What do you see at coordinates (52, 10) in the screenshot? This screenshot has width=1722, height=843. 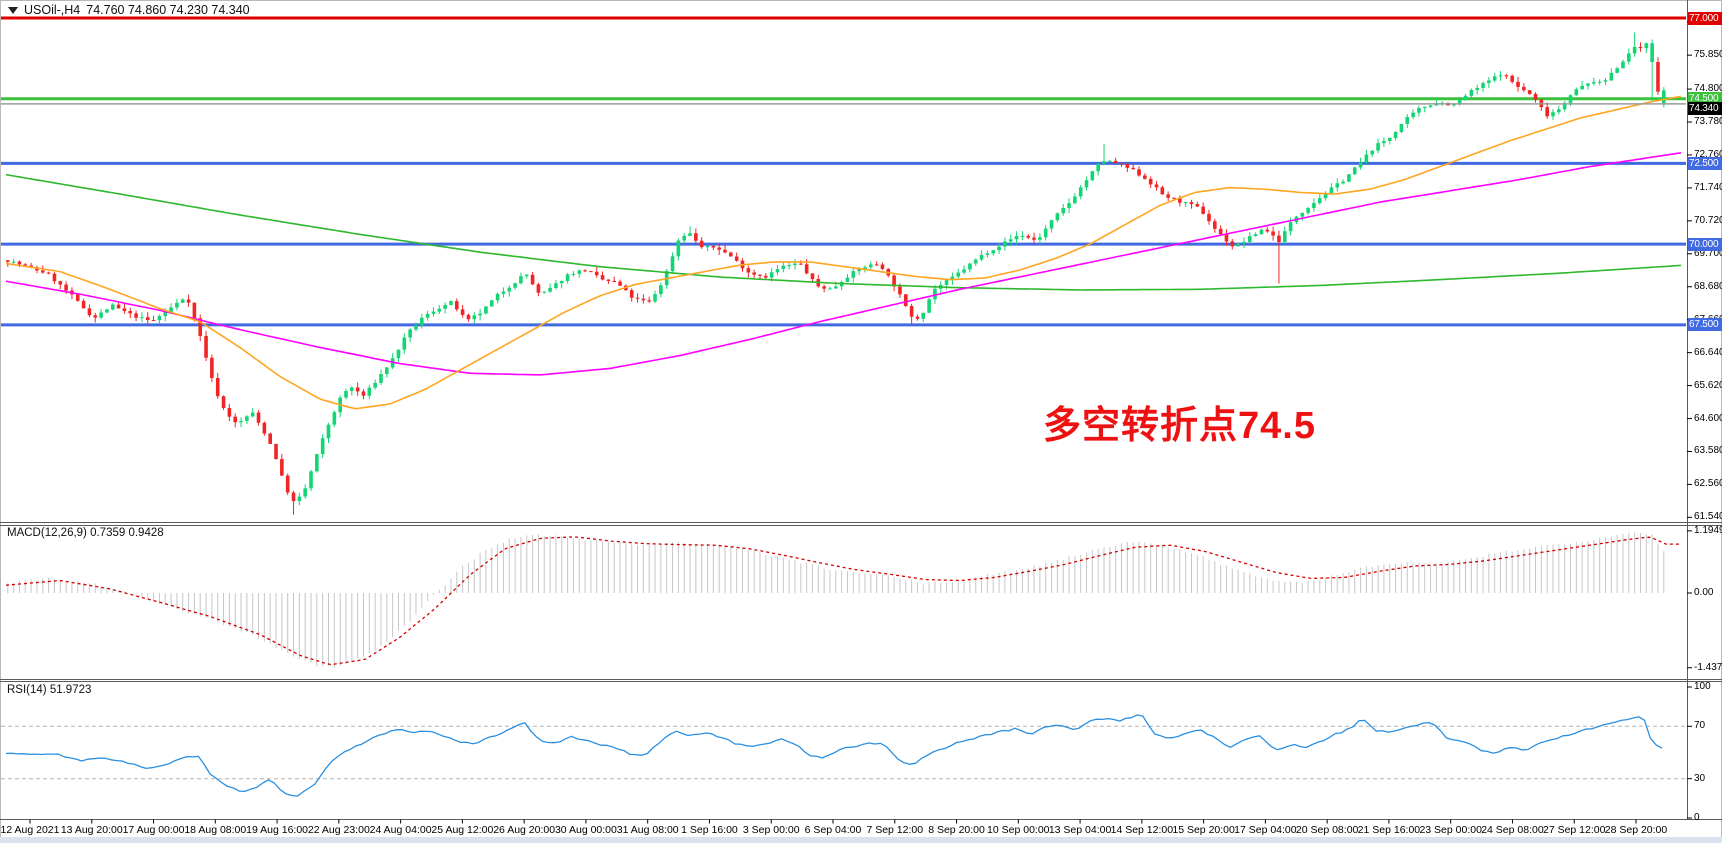 I see `symbol-period-label: USOil-,H4` at bounding box center [52, 10].